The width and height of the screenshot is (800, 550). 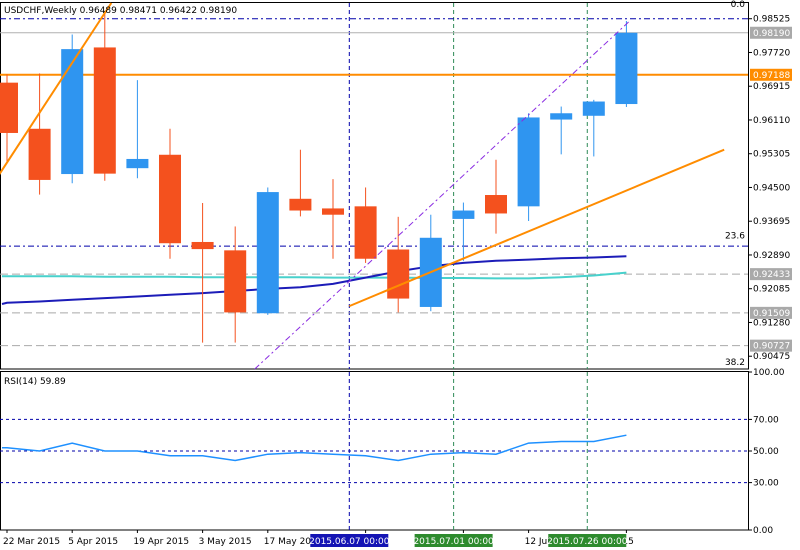 I want to click on rsi-label: RSI(14) 59.89, so click(x=35, y=382).